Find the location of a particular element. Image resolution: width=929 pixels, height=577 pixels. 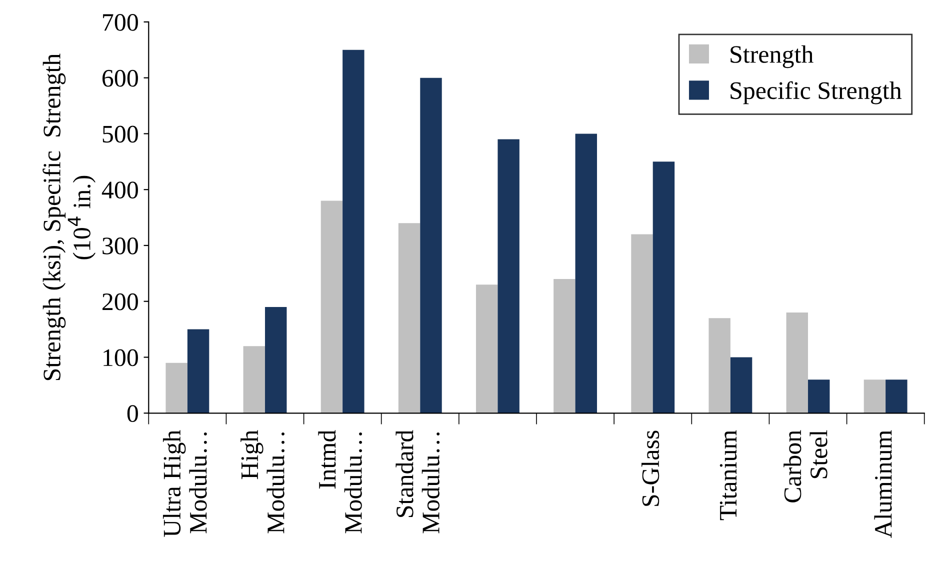

legend-label: Specific Strength is located at coordinates (816, 92).